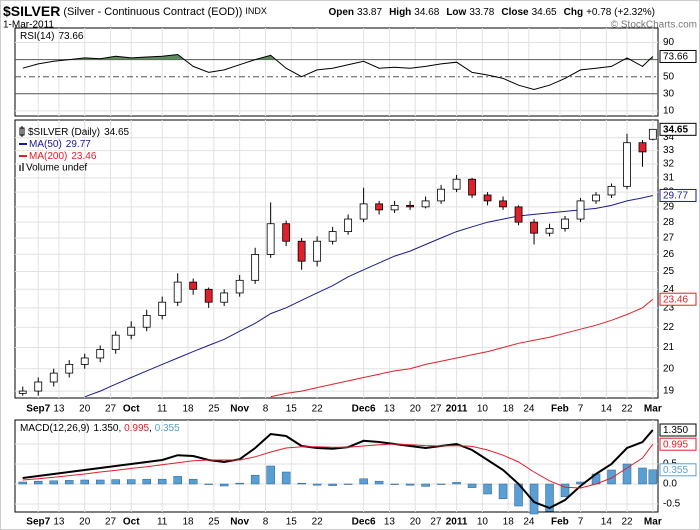 This screenshot has height=530, width=700. What do you see at coordinates (481, 12) in the screenshot?
I see `quote-value: 33.78` at bounding box center [481, 12].